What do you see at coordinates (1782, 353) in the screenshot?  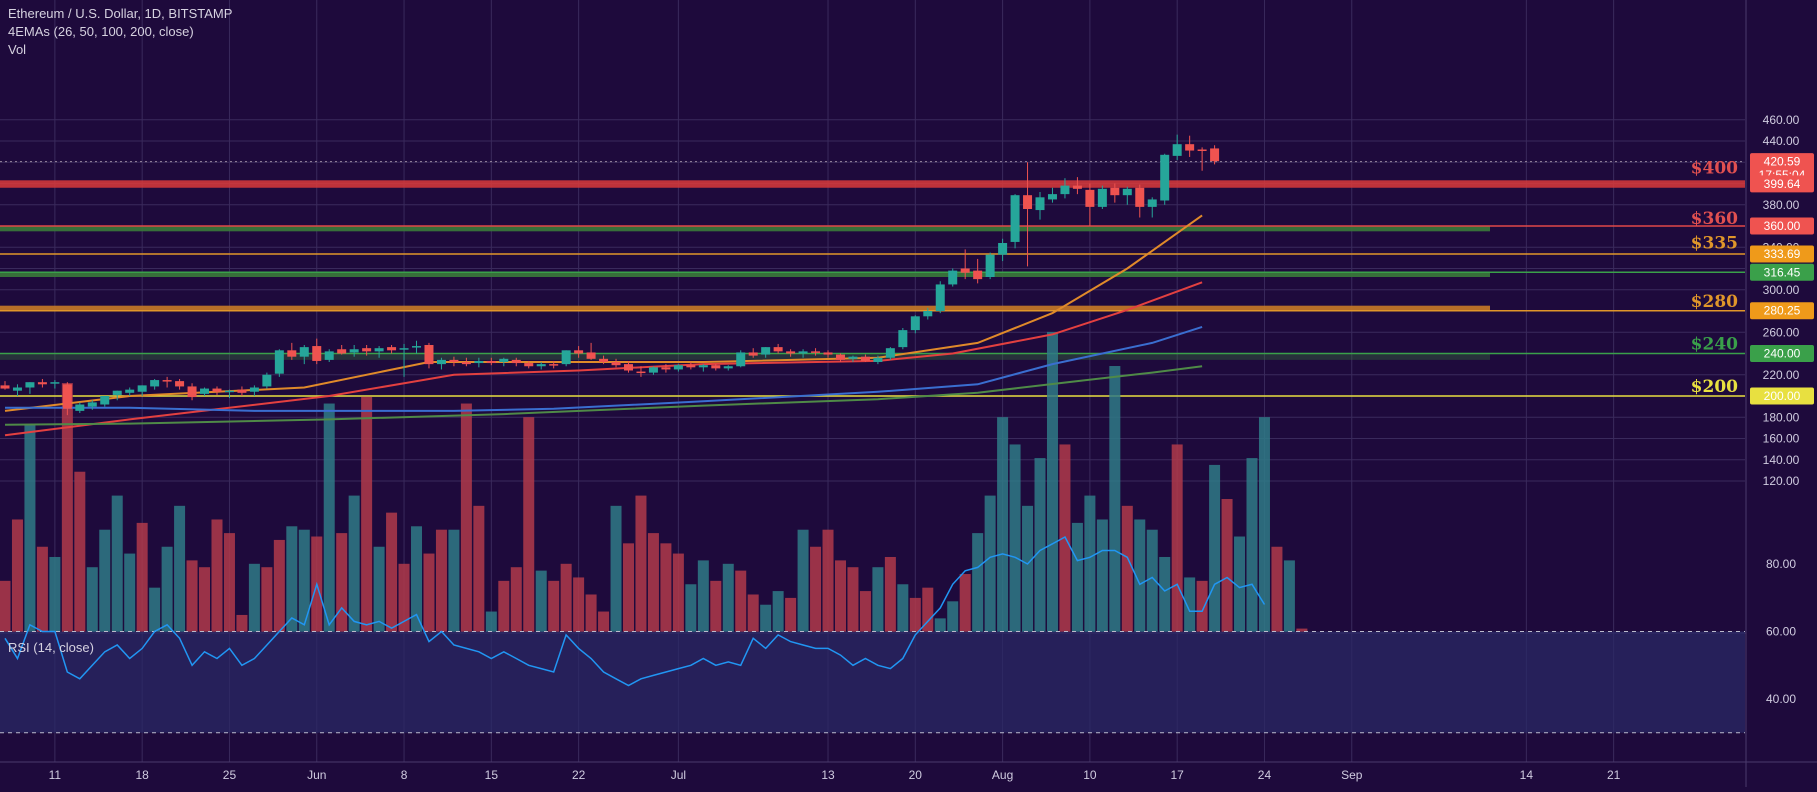 I see `price-badge` at bounding box center [1782, 353].